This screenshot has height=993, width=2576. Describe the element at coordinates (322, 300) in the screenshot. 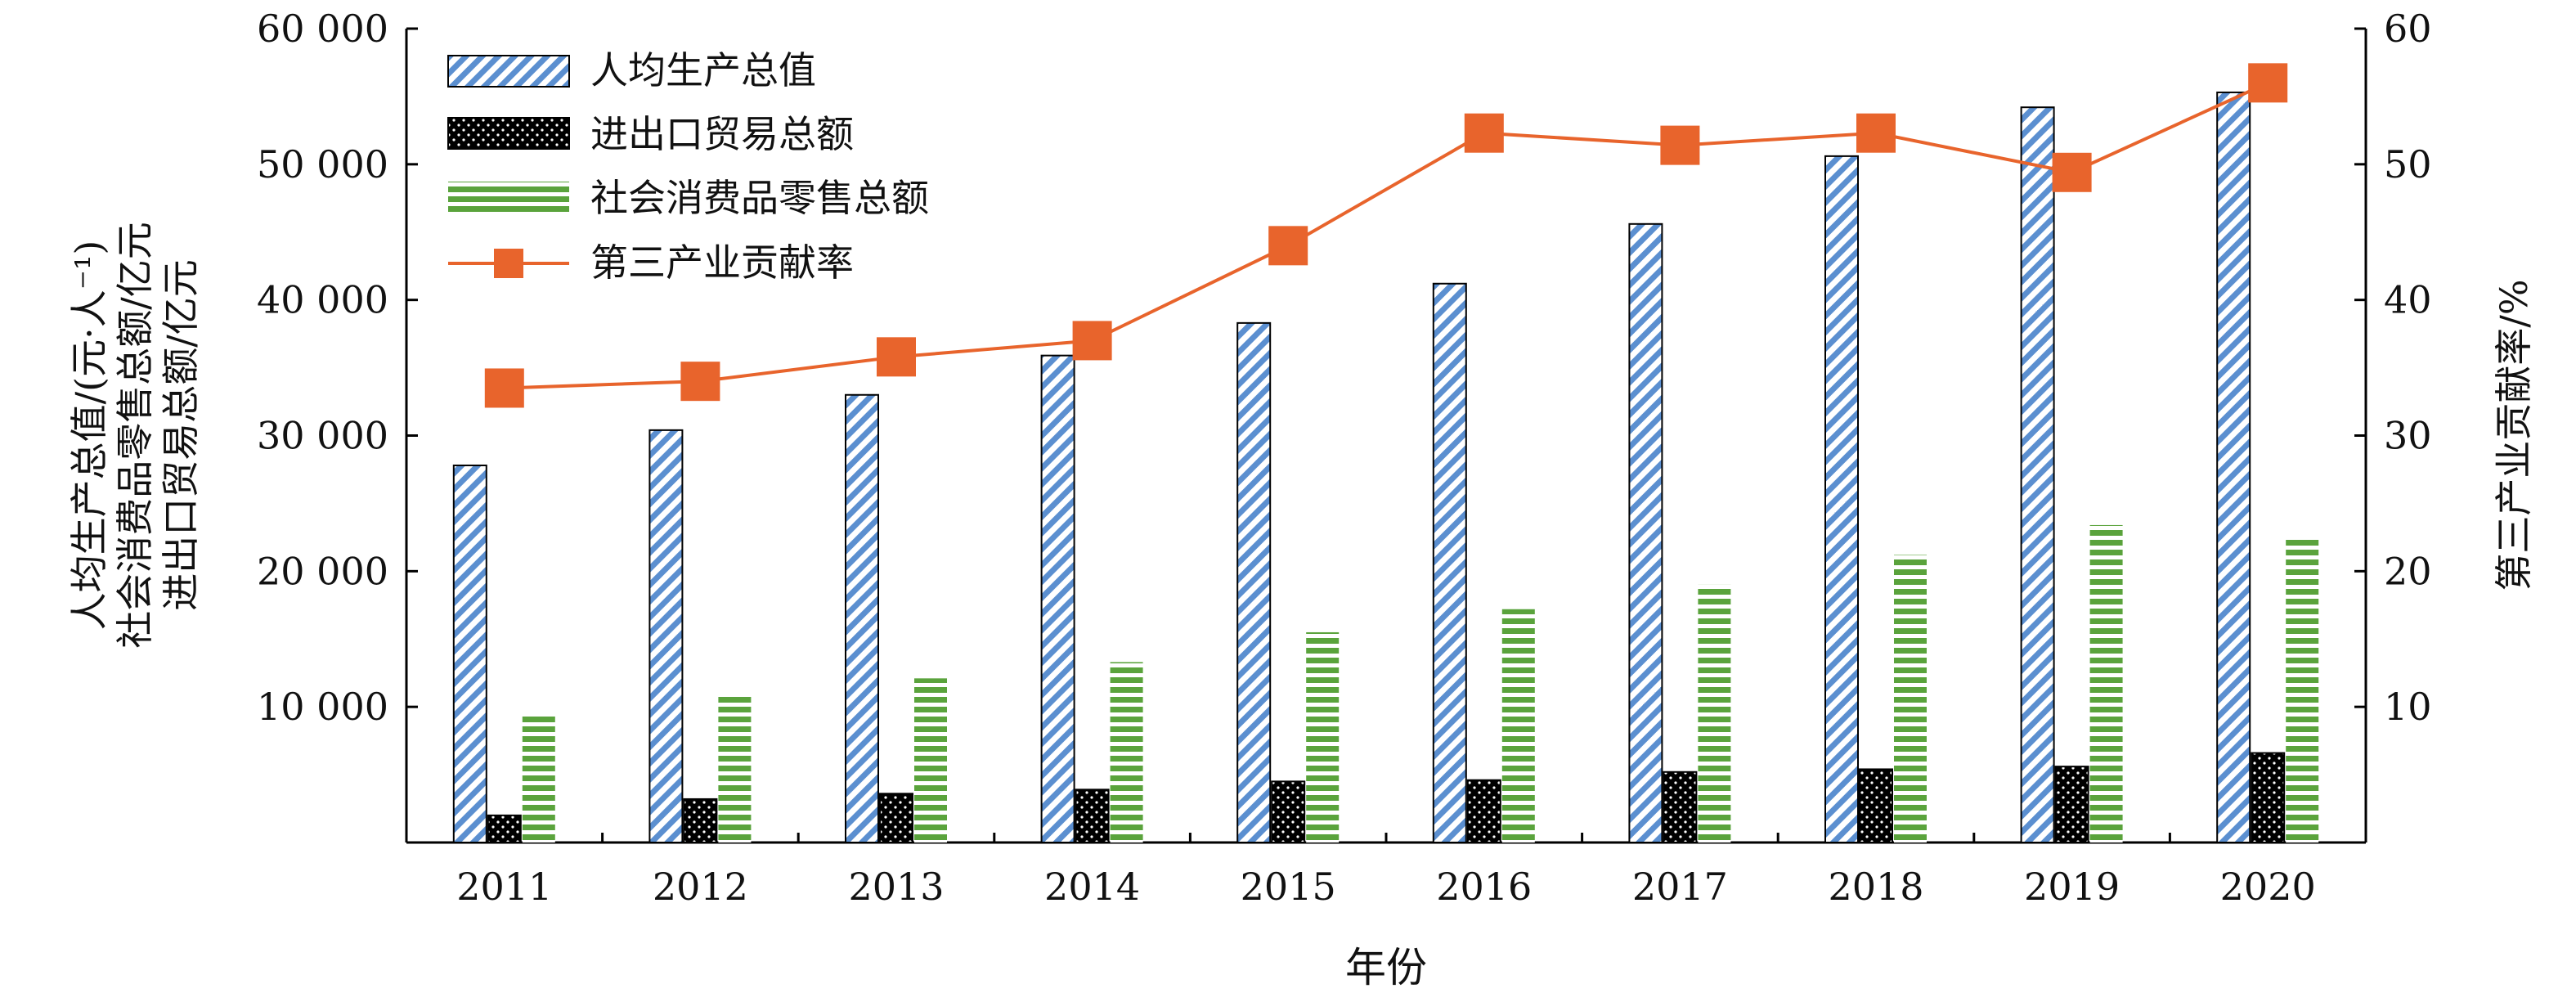

I see `left-tick-label: 40 000` at that location.